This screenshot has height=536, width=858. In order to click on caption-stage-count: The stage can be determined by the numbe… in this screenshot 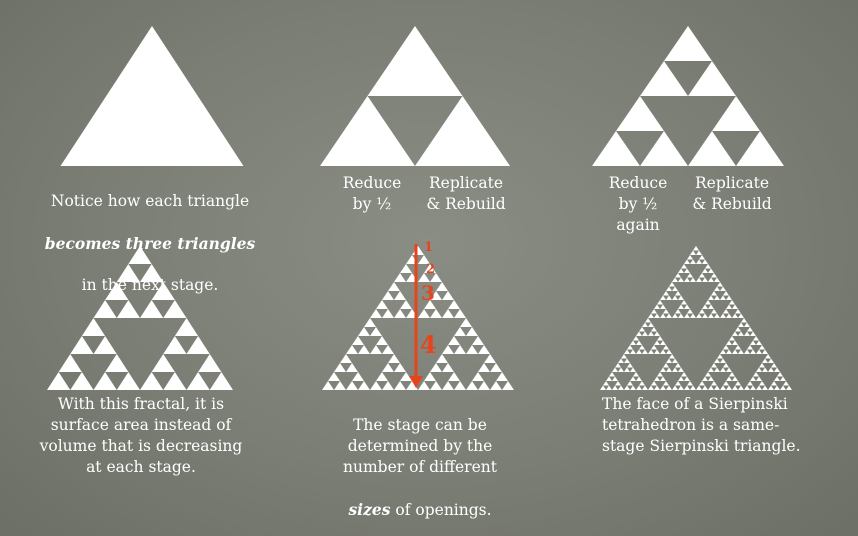, I will do `click(420, 457)`.